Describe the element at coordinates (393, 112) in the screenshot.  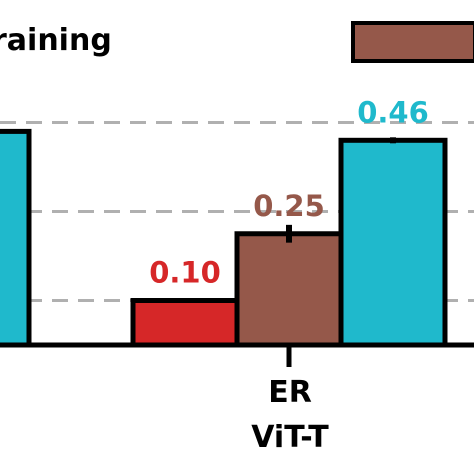
I see `data-label: 0.46` at that location.